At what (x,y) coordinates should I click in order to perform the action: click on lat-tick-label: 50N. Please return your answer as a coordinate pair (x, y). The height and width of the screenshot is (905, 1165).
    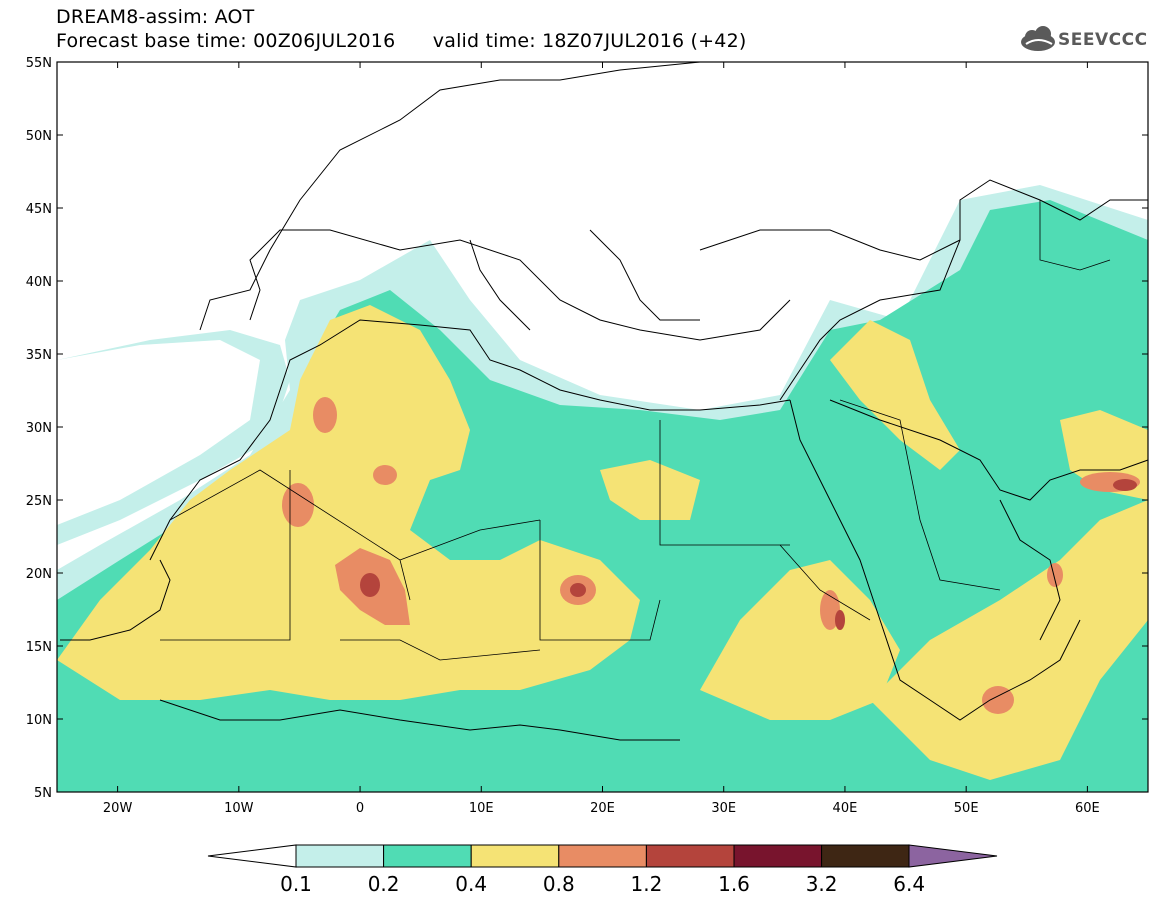
    Looking at the image, I should click on (39, 136).